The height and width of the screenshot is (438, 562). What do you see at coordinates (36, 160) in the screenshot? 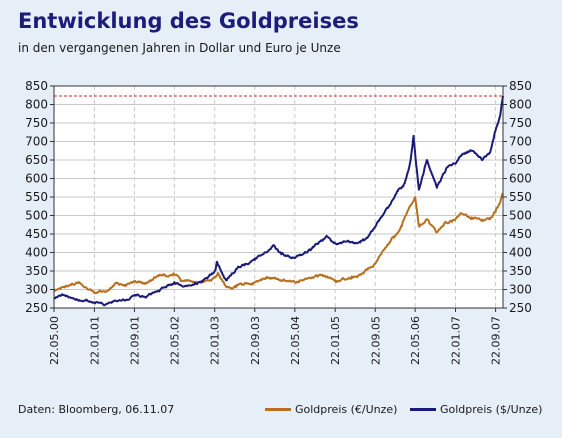
I see `y-tick-label-left: 650` at bounding box center [36, 160].